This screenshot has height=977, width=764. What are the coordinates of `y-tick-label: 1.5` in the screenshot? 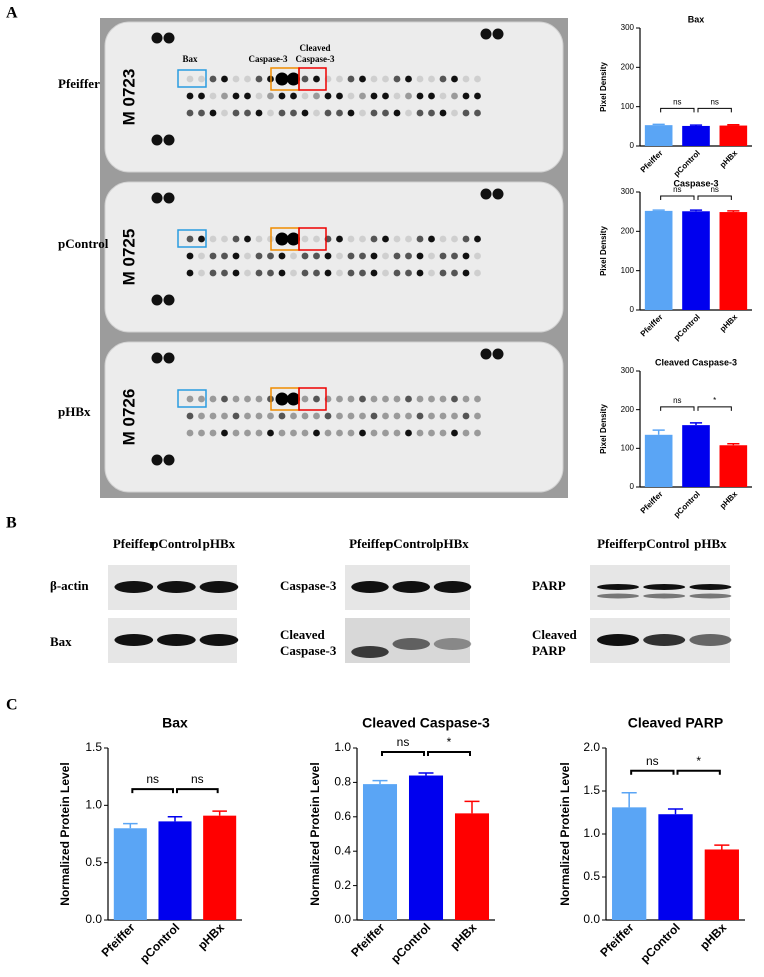 It's located at (591, 790).